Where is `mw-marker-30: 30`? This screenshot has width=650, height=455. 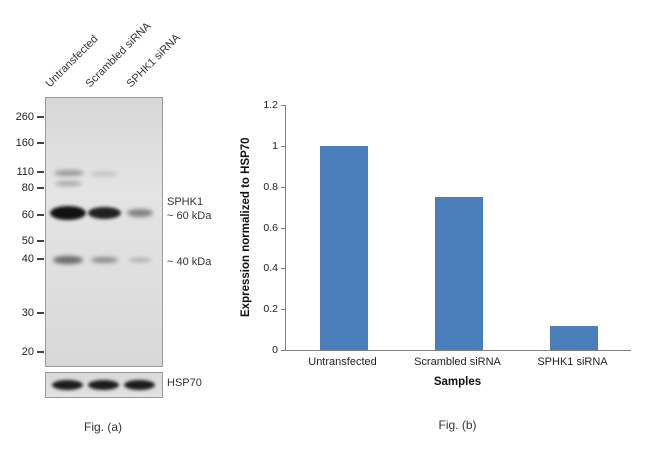
mw-marker-30: 30 is located at coordinates (26, 313).